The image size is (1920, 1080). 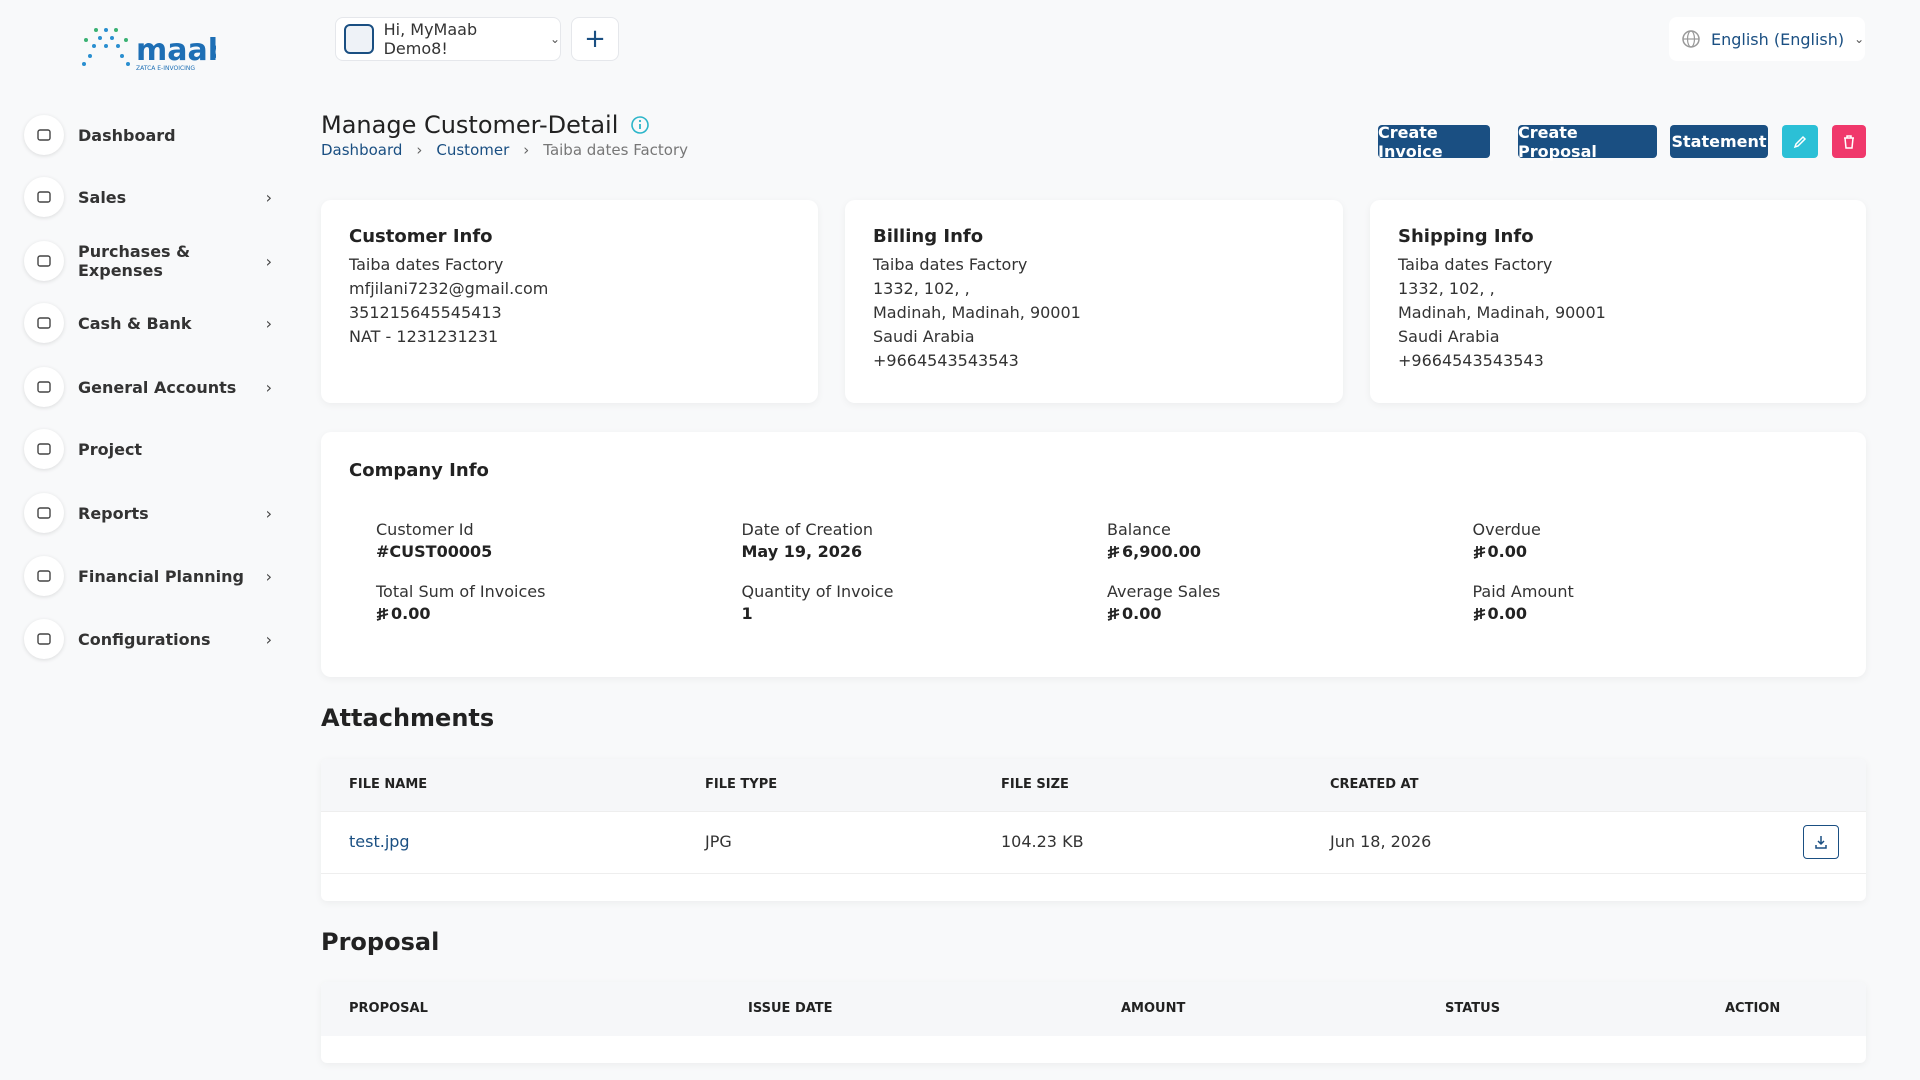 What do you see at coordinates (148, 449) in the screenshot?
I see `sidebar-item: Project` at bounding box center [148, 449].